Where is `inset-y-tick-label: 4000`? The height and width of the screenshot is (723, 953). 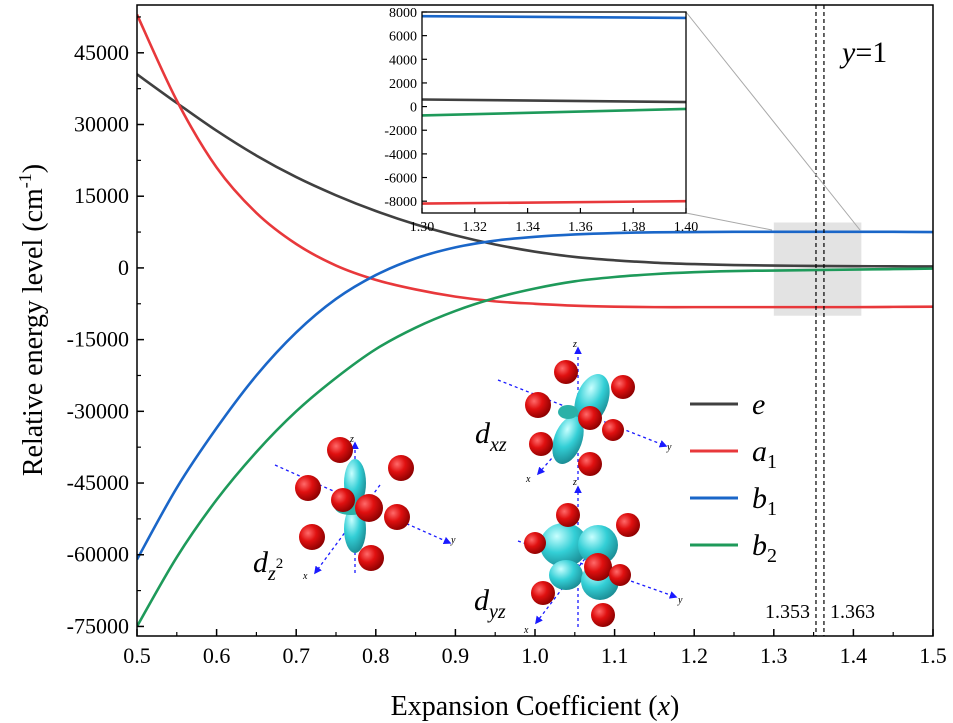 inset-y-tick-label: 4000 is located at coordinates (403, 60).